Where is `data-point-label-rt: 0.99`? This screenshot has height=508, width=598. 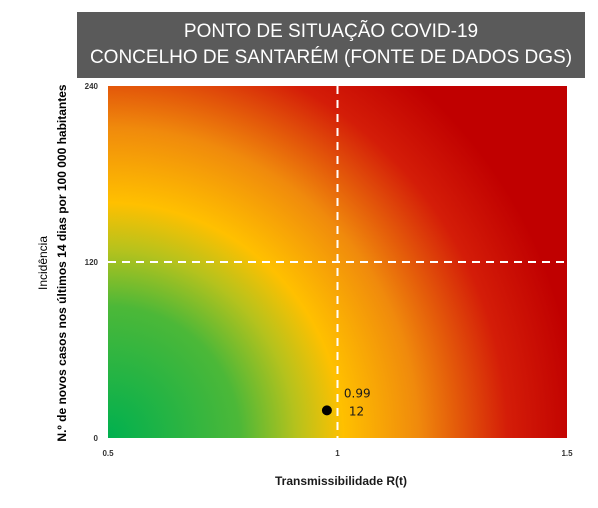
data-point-label-rt: 0.99 is located at coordinates (357, 393).